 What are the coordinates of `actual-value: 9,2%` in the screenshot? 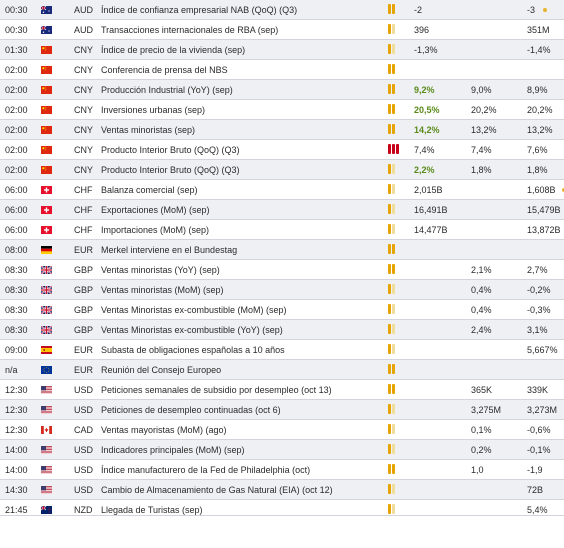 It's located at (424, 90).